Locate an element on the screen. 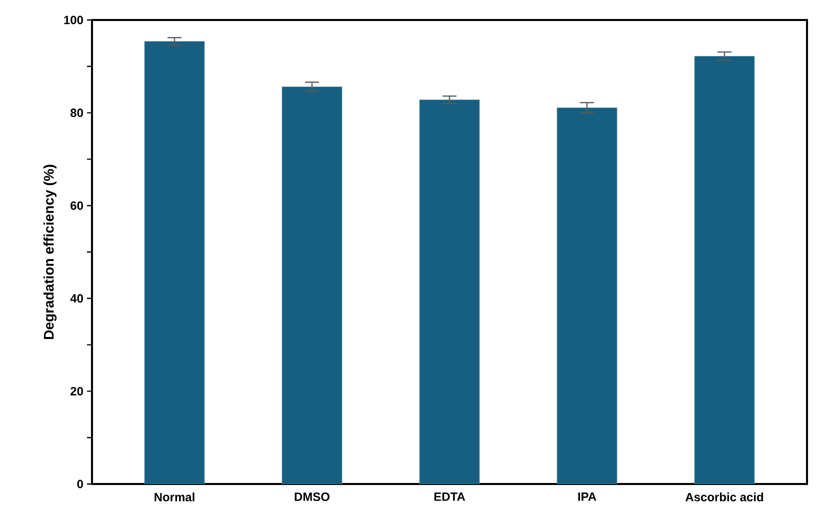 The width and height of the screenshot is (840, 519). y-tick-label: 80 is located at coordinates (76, 113).